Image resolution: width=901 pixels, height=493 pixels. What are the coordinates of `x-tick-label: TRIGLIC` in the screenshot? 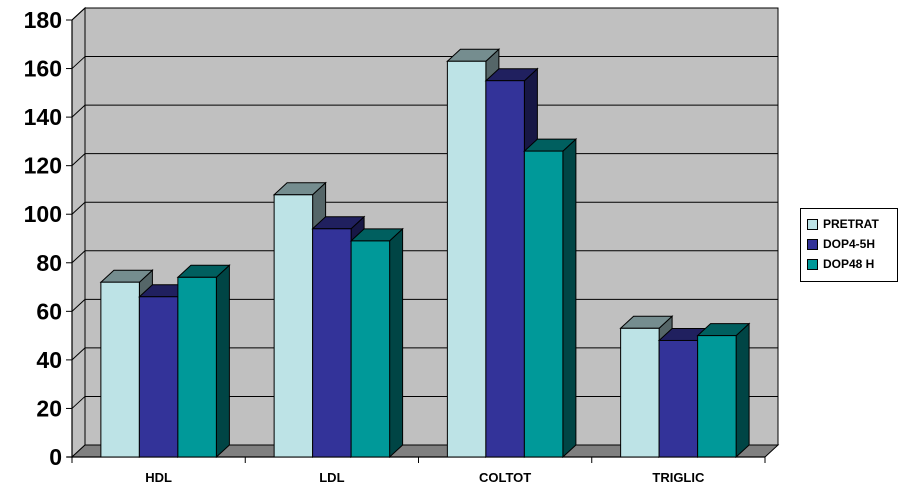 It's located at (678, 477).